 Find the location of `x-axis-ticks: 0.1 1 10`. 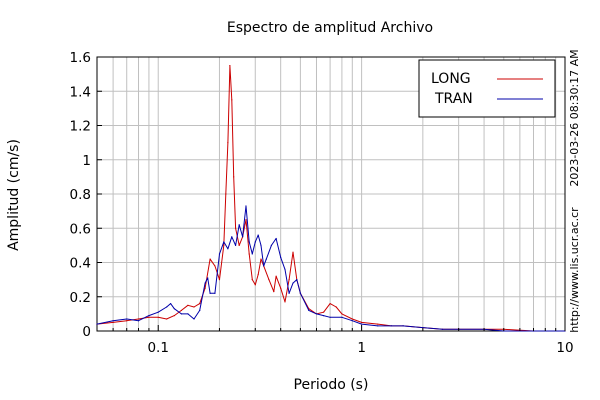

x-axis-ticks: 0.1 1 10 is located at coordinates (335, 340).